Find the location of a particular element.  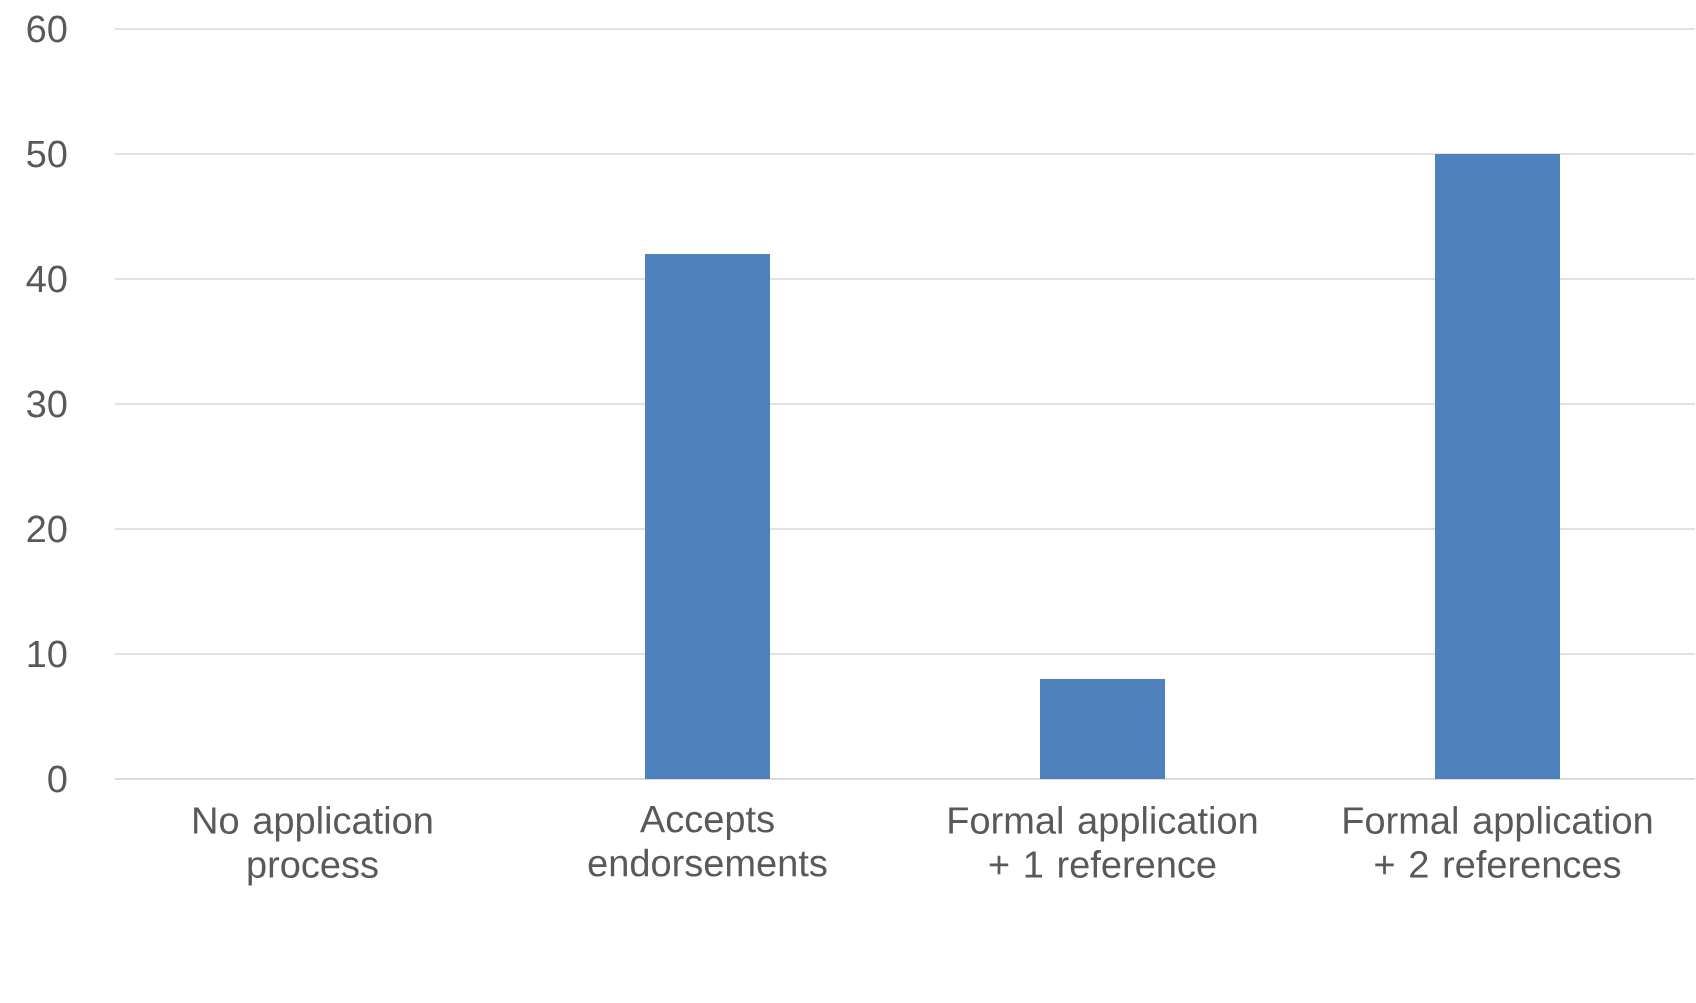

y-tick-label: 20 is located at coordinates (47, 529).